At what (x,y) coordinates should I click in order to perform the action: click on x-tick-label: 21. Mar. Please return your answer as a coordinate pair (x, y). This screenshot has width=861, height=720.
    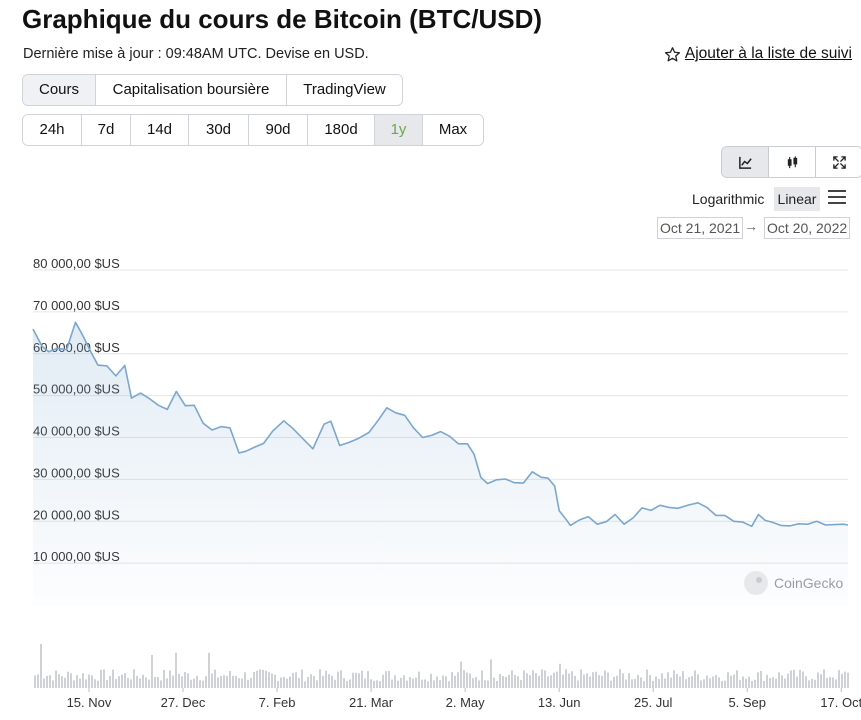
    Looking at the image, I should click on (371, 702).